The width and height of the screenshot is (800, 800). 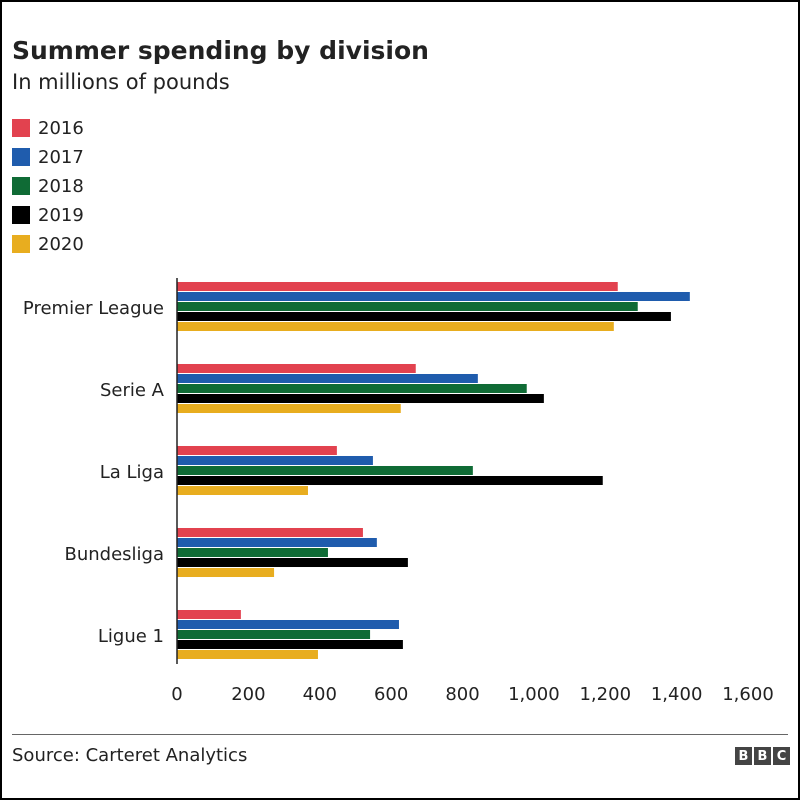 What do you see at coordinates (131, 636) in the screenshot?
I see `category-label: Ligue 1` at bounding box center [131, 636].